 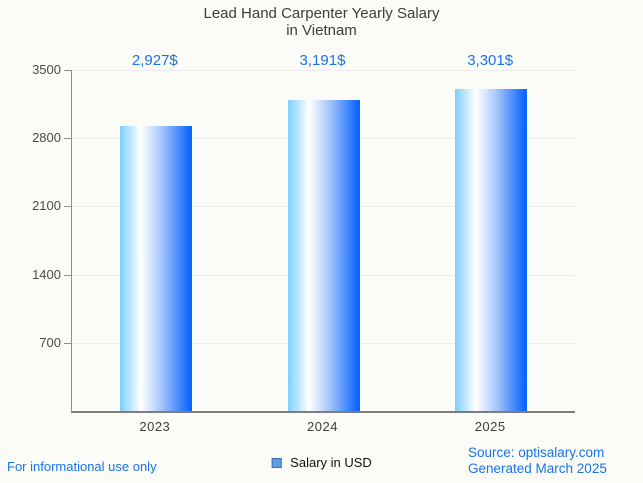 What do you see at coordinates (322, 426) in the screenshot?
I see `x-axis-label: 2024` at bounding box center [322, 426].